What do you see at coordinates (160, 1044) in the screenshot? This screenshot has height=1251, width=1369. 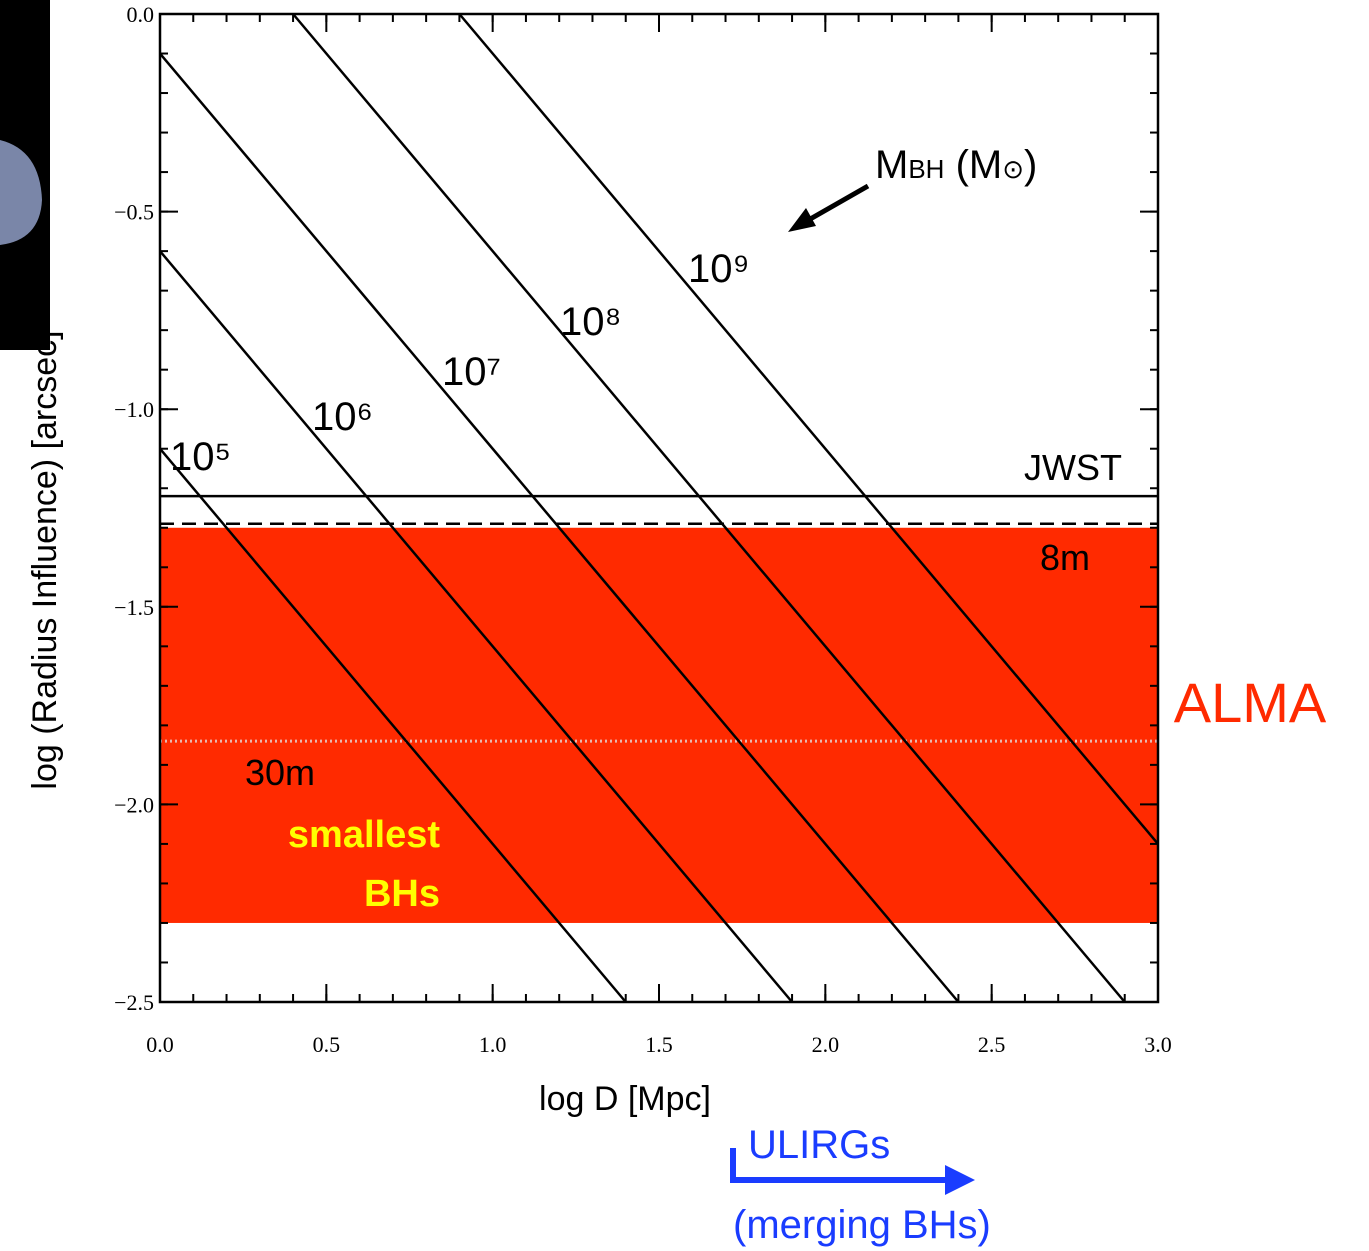 I see `x-tick-label: 0.0` at bounding box center [160, 1044].